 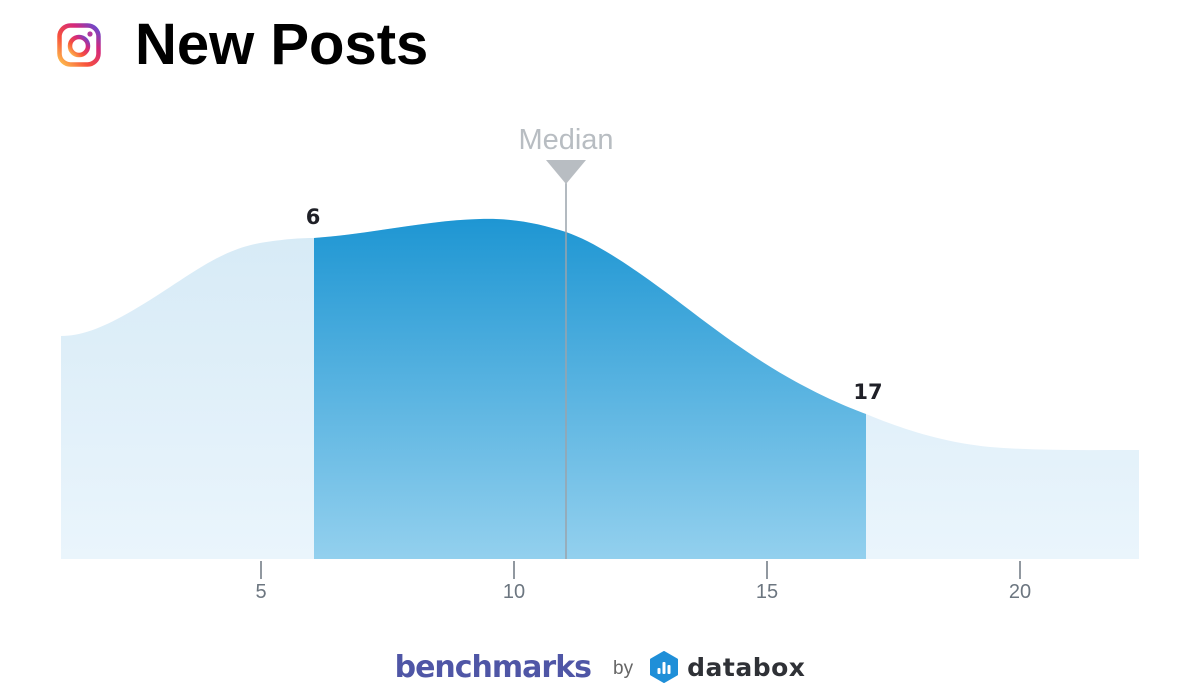 What do you see at coordinates (746, 667) in the screenshot?
I see `databox-logo-text: databox` at bounding box center [746, 667].